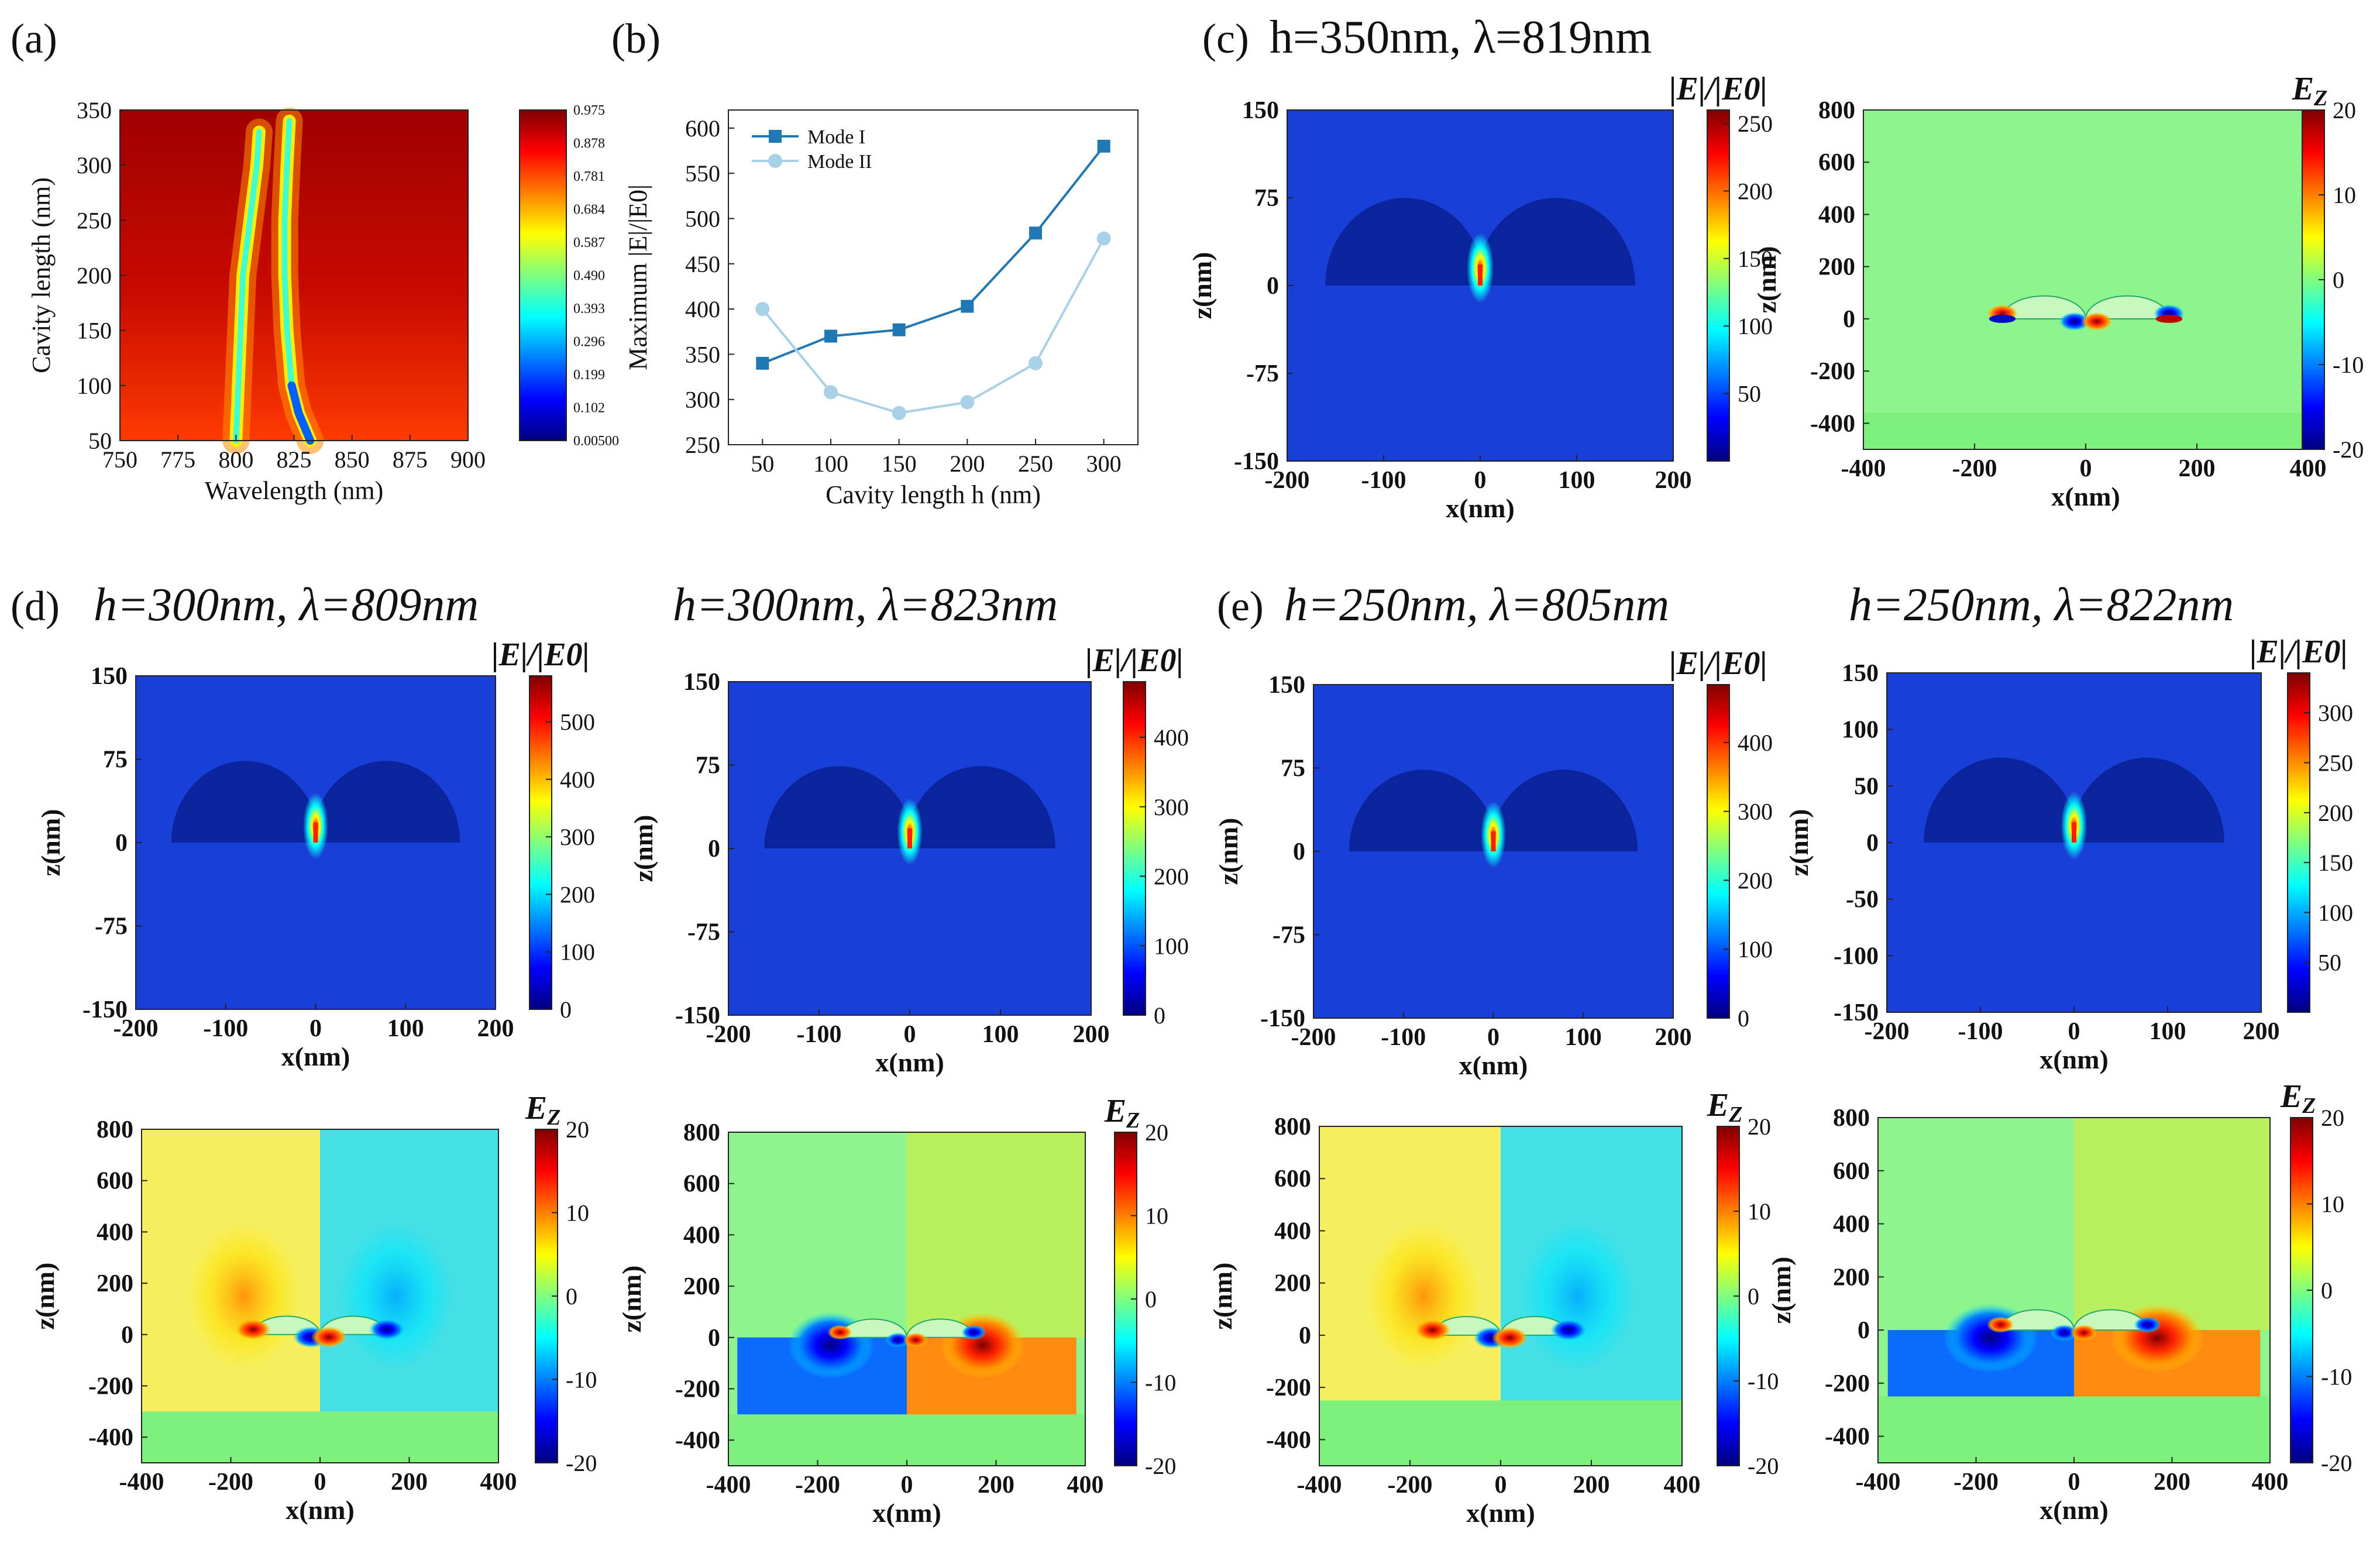  What do you see at coordinates (410, 459) in the screenshot?
I see `a-xtick-label: 875` at bounding box center [410, 459].